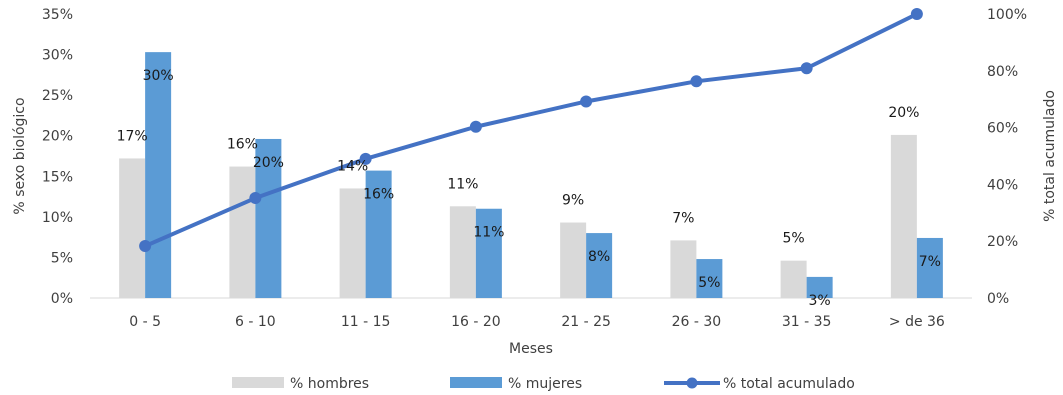 This screenshot has width=1063, height=395. I want to click on x-tick-label: > de 36, so click(917, 322).